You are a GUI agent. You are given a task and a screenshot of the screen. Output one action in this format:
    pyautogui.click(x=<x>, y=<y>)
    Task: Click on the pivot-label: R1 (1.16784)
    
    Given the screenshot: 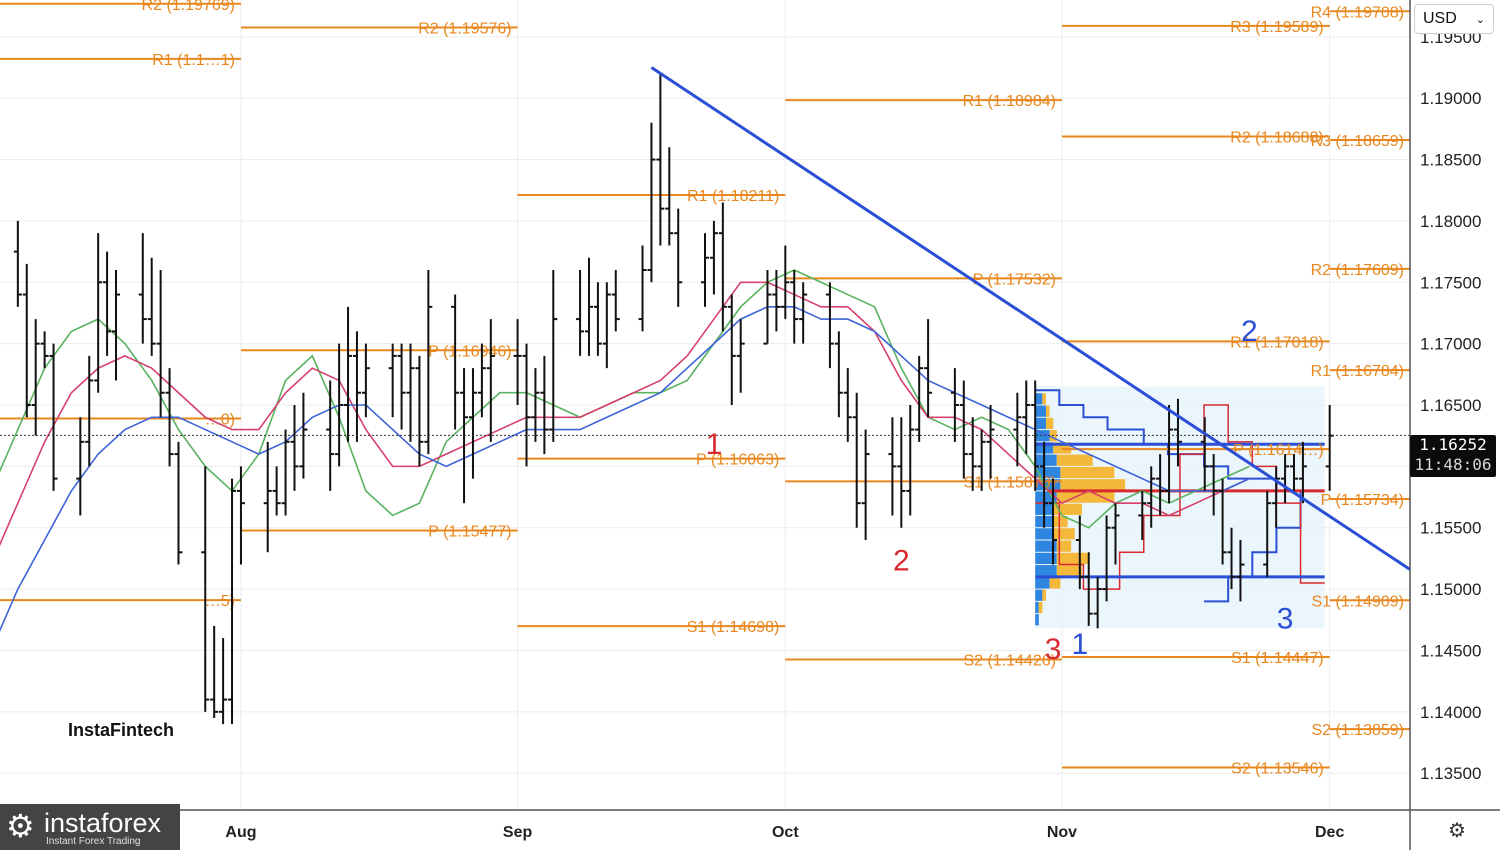 What is the action you would take?
    pyautogui.click(x=1357, y=371)
    